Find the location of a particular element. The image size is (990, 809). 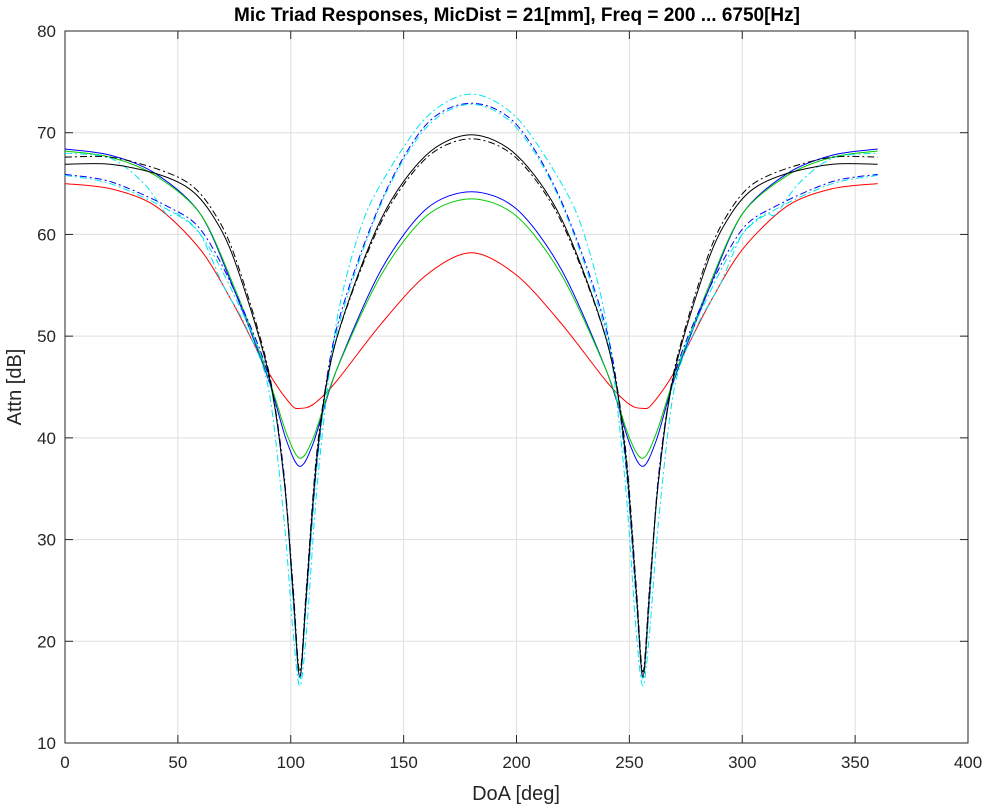

x-tick-labels: 0 50 100 150 200 250 300 350 400 is located at coordinates (521, 762).